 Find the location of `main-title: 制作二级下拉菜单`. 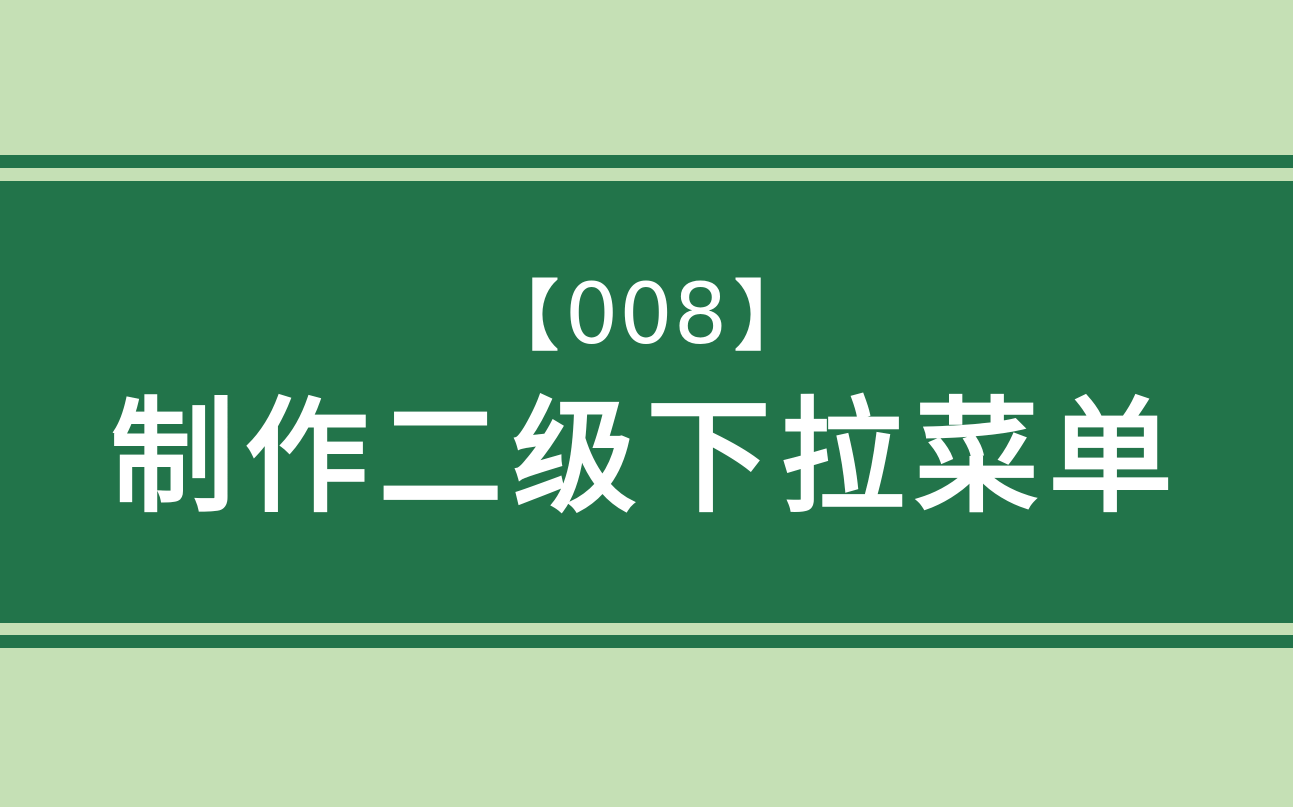

main-title: 制作二级下拉菜单 is located at coordinates (646, 458).